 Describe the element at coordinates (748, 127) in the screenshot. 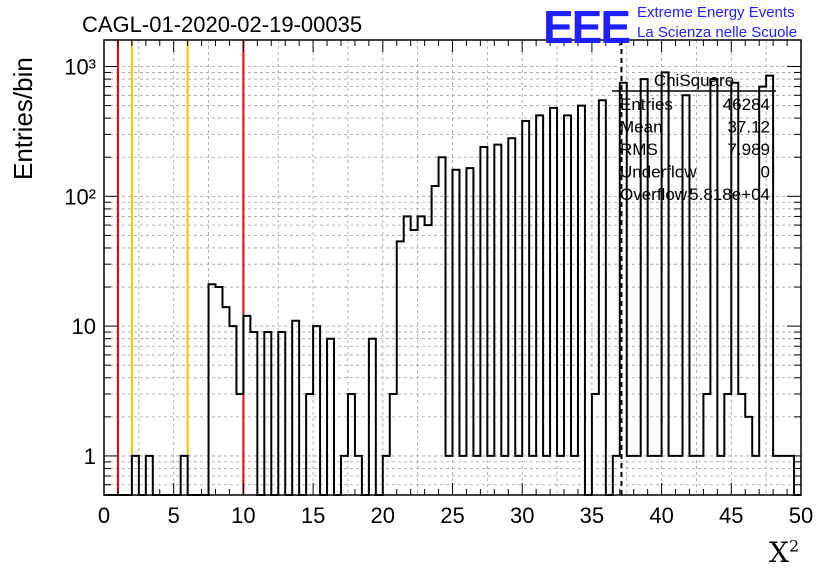

I see `stats-row-value: 37.12` at that location.